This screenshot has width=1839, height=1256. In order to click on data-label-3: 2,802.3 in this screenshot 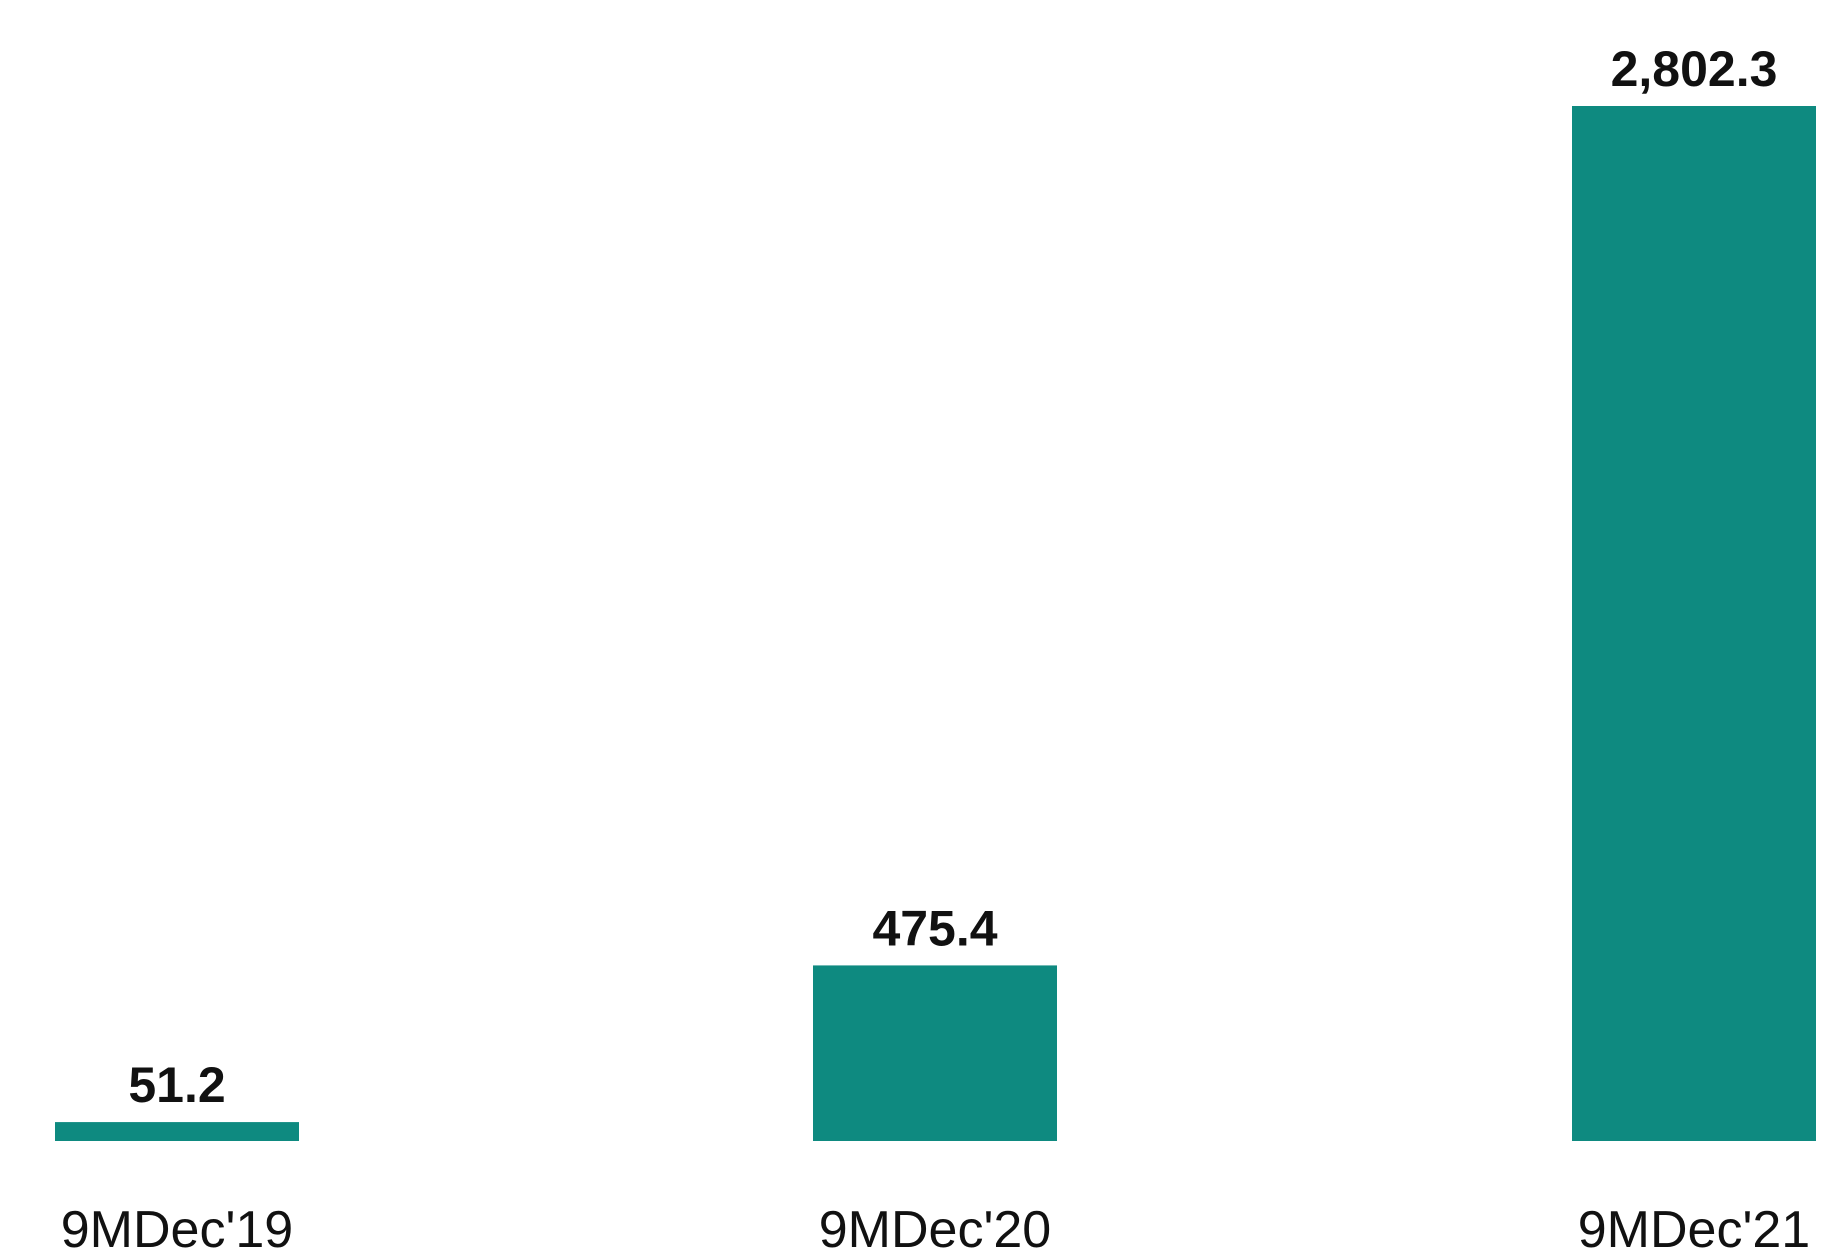, I will do `click(1694, 69)`.